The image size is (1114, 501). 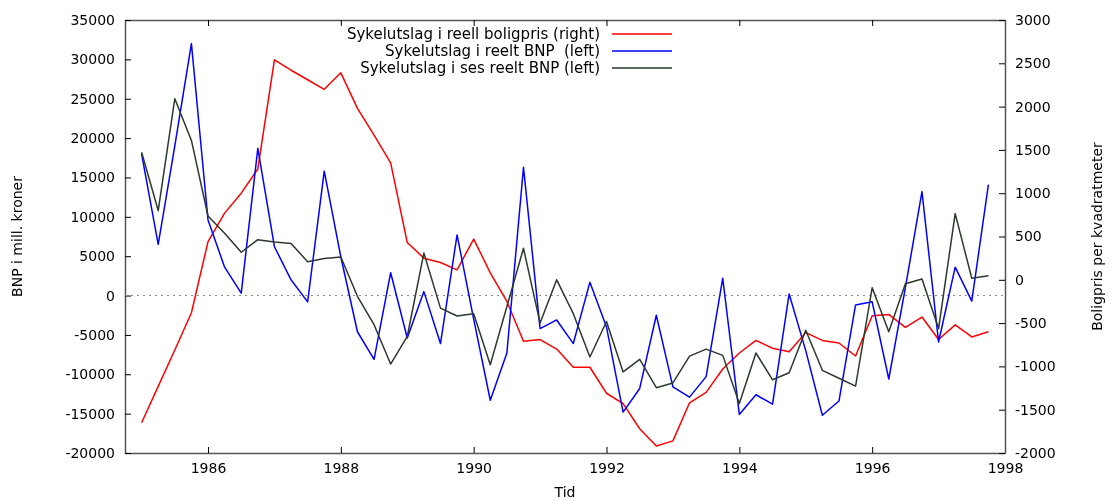 I want to click on y-tick-label: 10000, so click(x=92, y=216).